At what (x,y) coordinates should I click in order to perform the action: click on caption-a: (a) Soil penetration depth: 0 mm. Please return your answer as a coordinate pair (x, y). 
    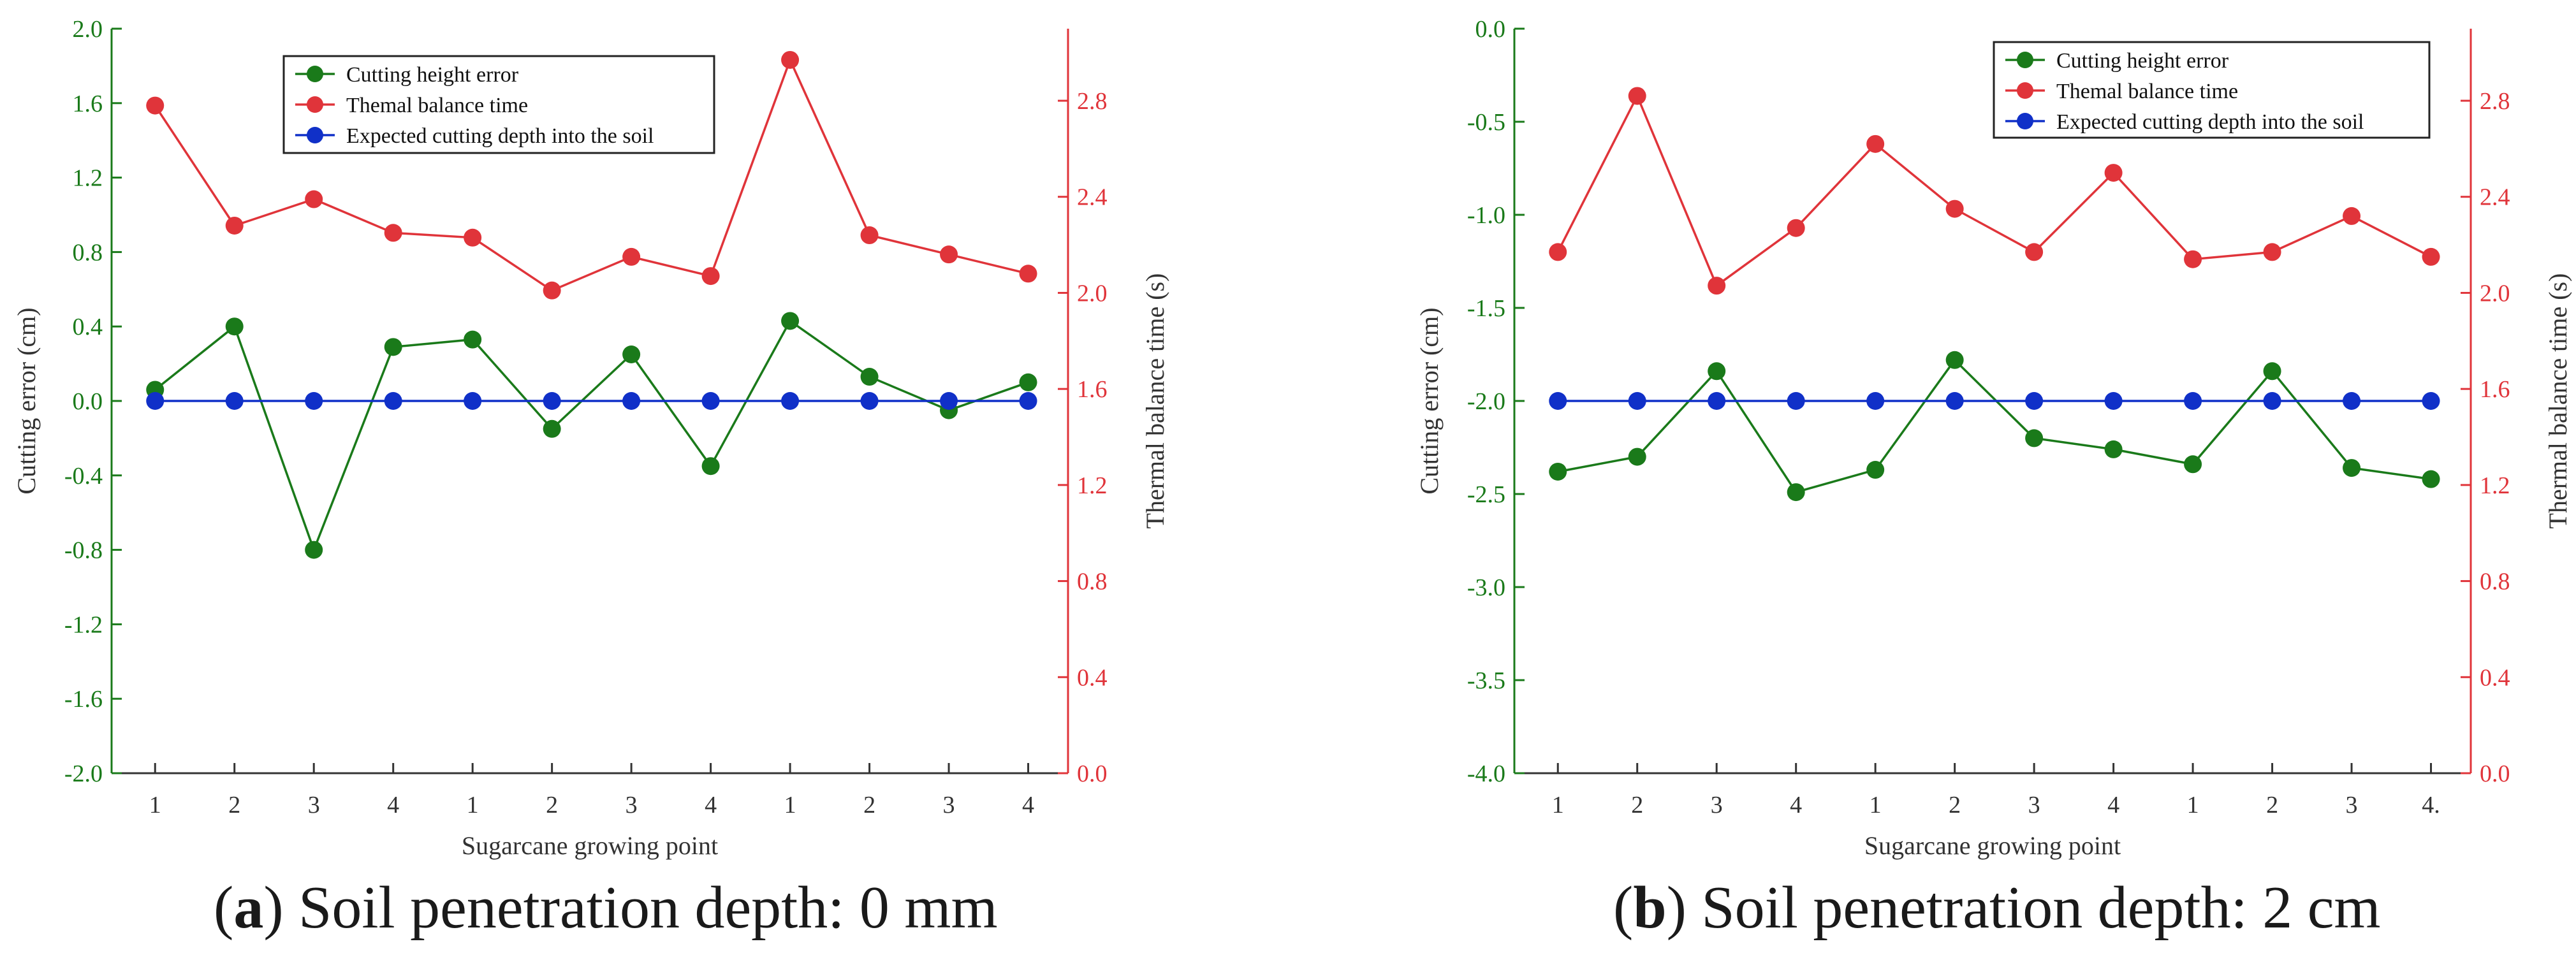
    Looking at the image, I should click on (606, 908).